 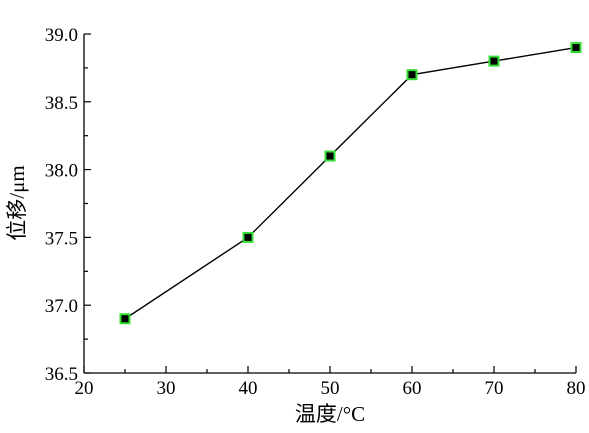 I want to click on x-tick-label: 40, so click(x=248, y=388).